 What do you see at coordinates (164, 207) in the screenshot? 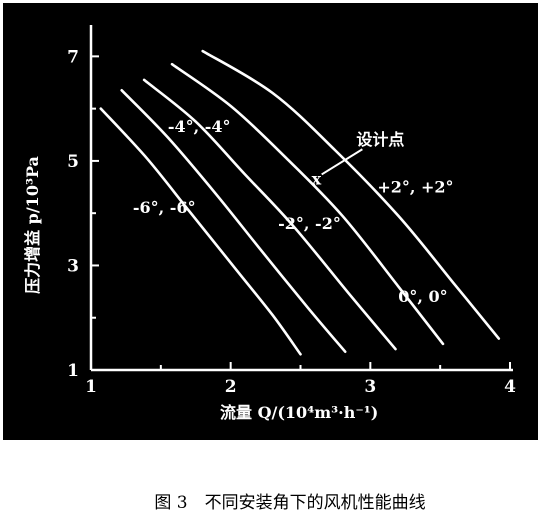
I see `curve-label: -6°, -6°` at bounding box center [164, 207].